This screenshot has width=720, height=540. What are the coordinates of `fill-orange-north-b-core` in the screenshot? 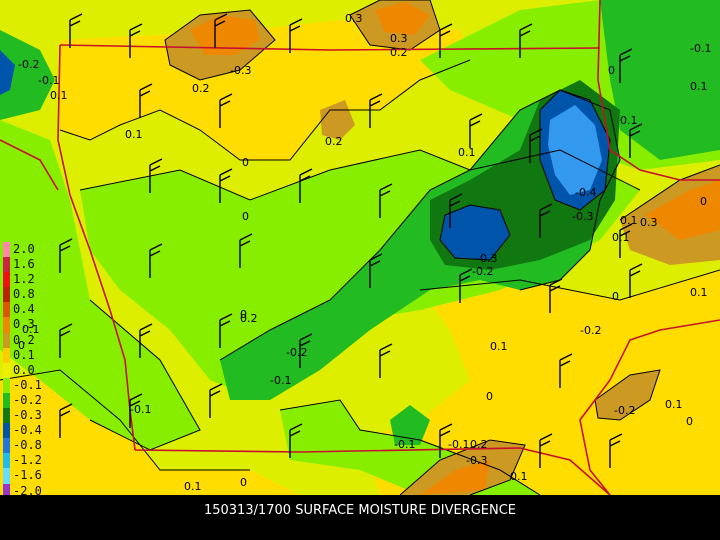 It's located at (402, 18).